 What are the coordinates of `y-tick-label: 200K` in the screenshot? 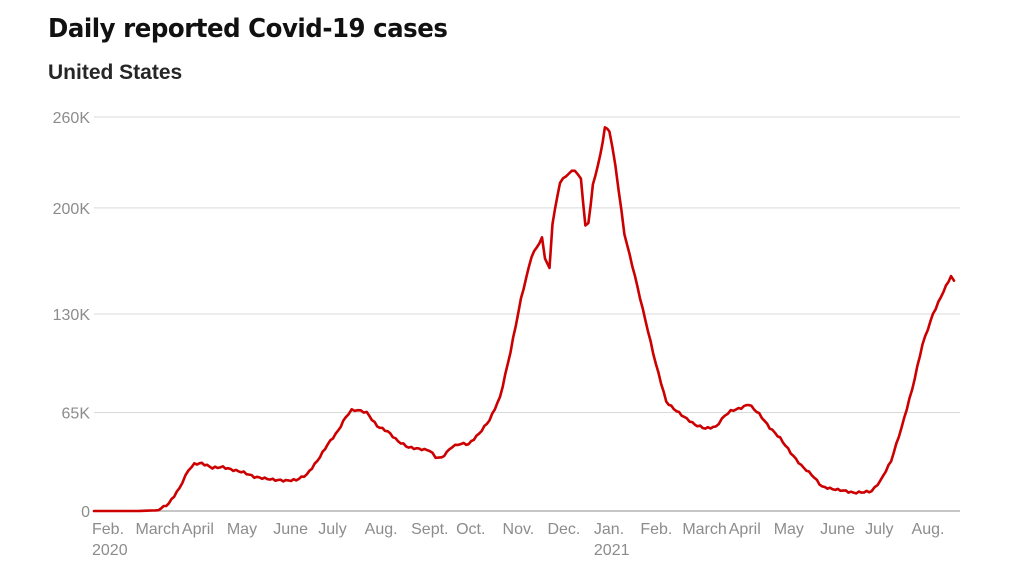 It's located at (72, 209).